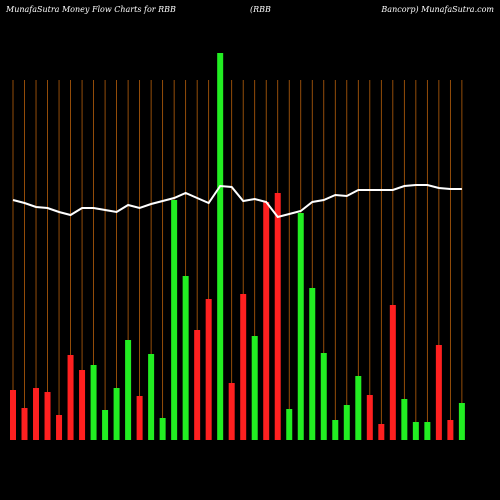 The width and height of the screenshot is (500, 500). Describe the element at coordinates (260, 9) in the screenshot. I see `chart-subtitle: (RBB` at that location.